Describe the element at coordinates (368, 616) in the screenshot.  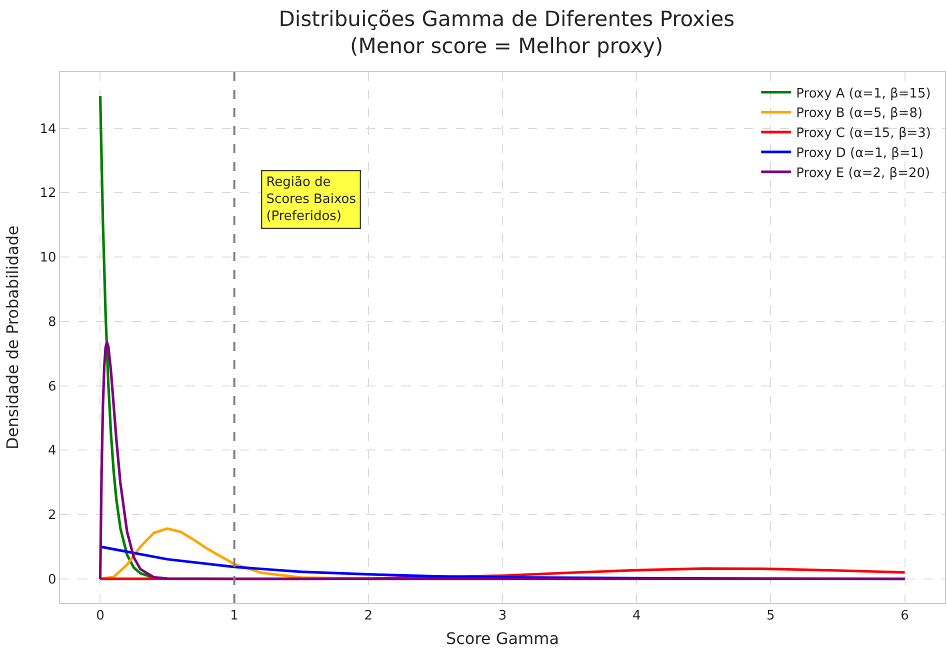
I see `x-tick-label: 2` at that location.